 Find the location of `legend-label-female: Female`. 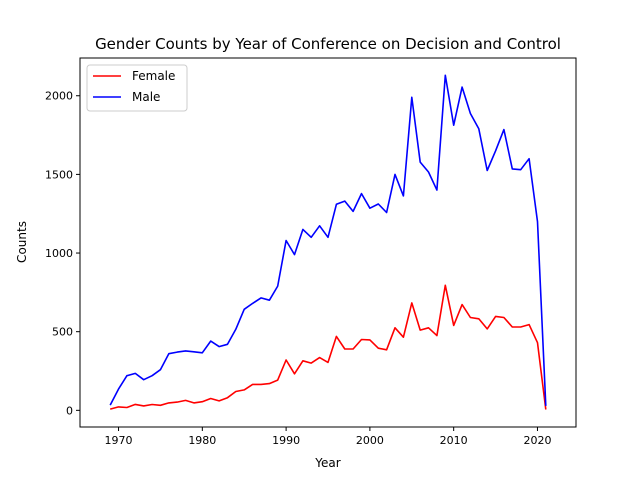

legend-label-female: Female is located at coordinates (153, 76).